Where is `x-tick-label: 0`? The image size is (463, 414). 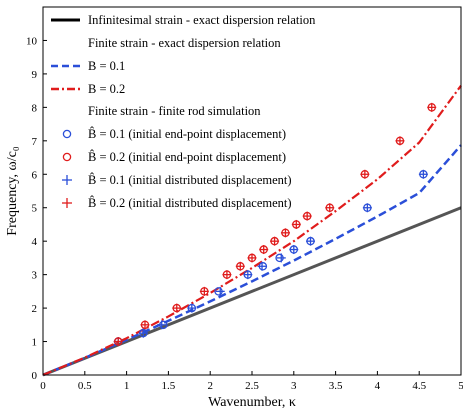 x-tick-label: 0 is located at coordinates (43, 386).